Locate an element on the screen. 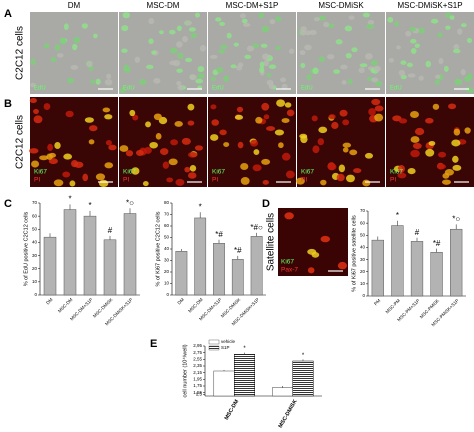 This screenshot has width=474, height=432. x-tick-label: PM is located at coordinates (377, 302).